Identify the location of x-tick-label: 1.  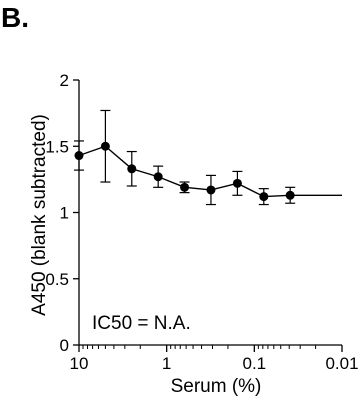
(166, 363).